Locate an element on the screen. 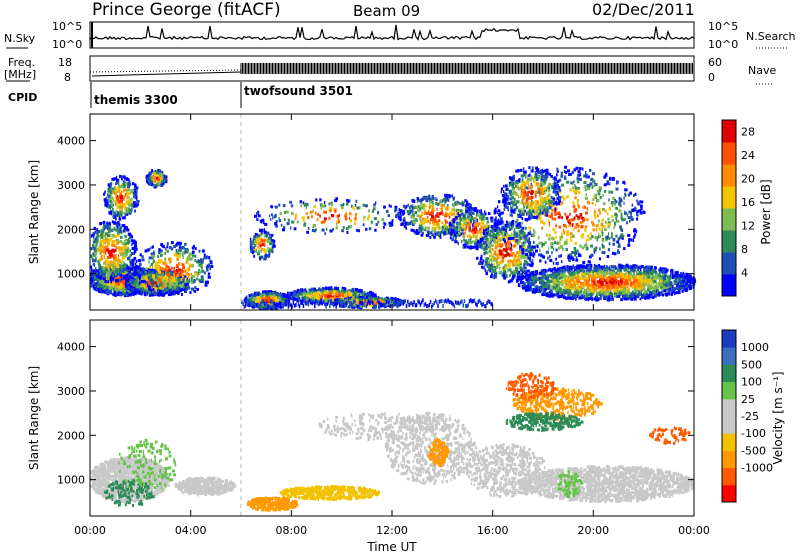 This screenshot has width=800, height=554. freq-unit: [MHz] is located at coordinates (20, 74).